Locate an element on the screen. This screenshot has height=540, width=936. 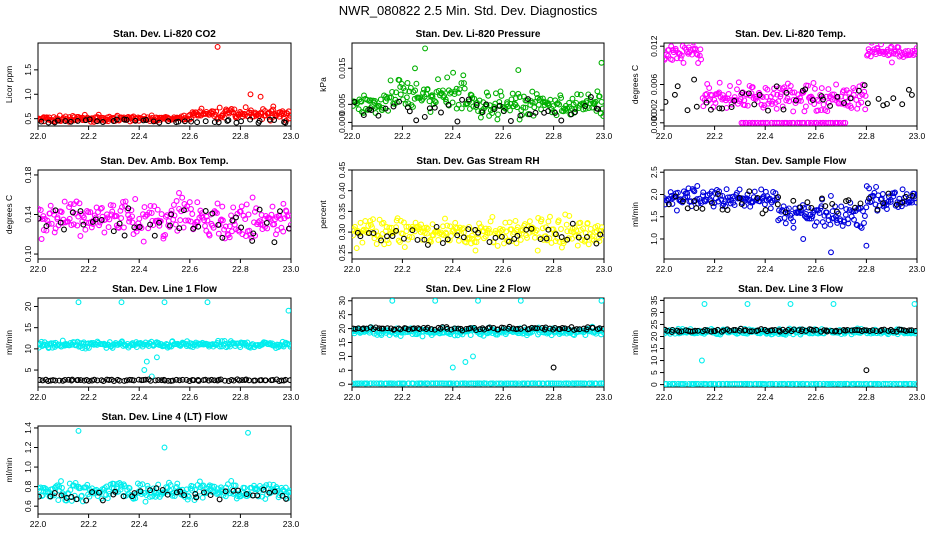
series-reference is located at coordinates (790, 202).